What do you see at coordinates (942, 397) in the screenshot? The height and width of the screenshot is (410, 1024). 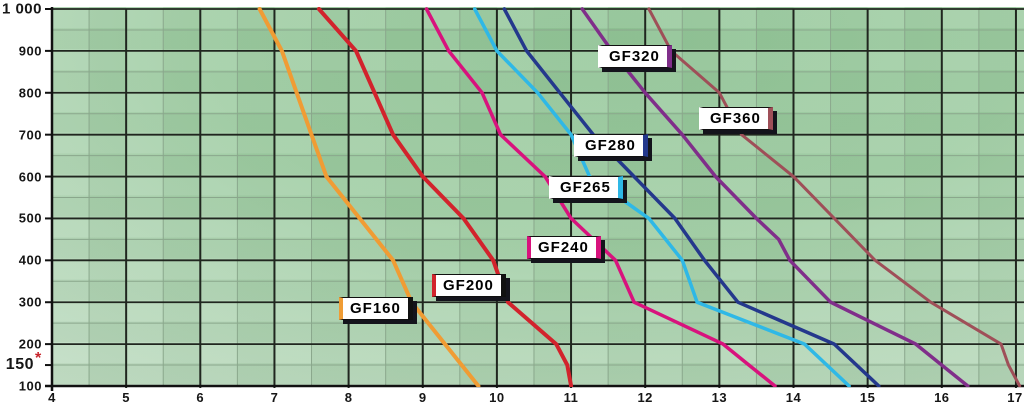 I see `x-tick-label-16: 16` at bounding box center [942, 397].